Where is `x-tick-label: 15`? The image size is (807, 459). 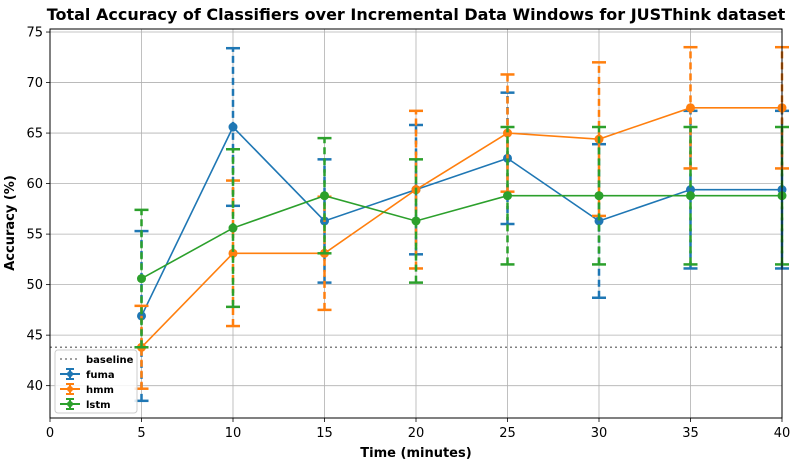
x-tick-label: 15 is located at coordinates (324, 433).